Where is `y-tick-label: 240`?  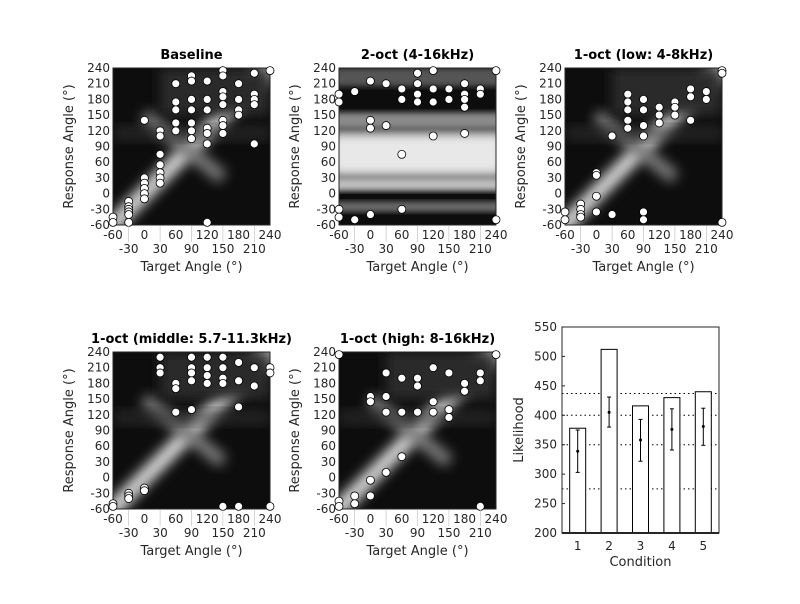
y-tick-label: 240 is located at coordinates (98, 352).